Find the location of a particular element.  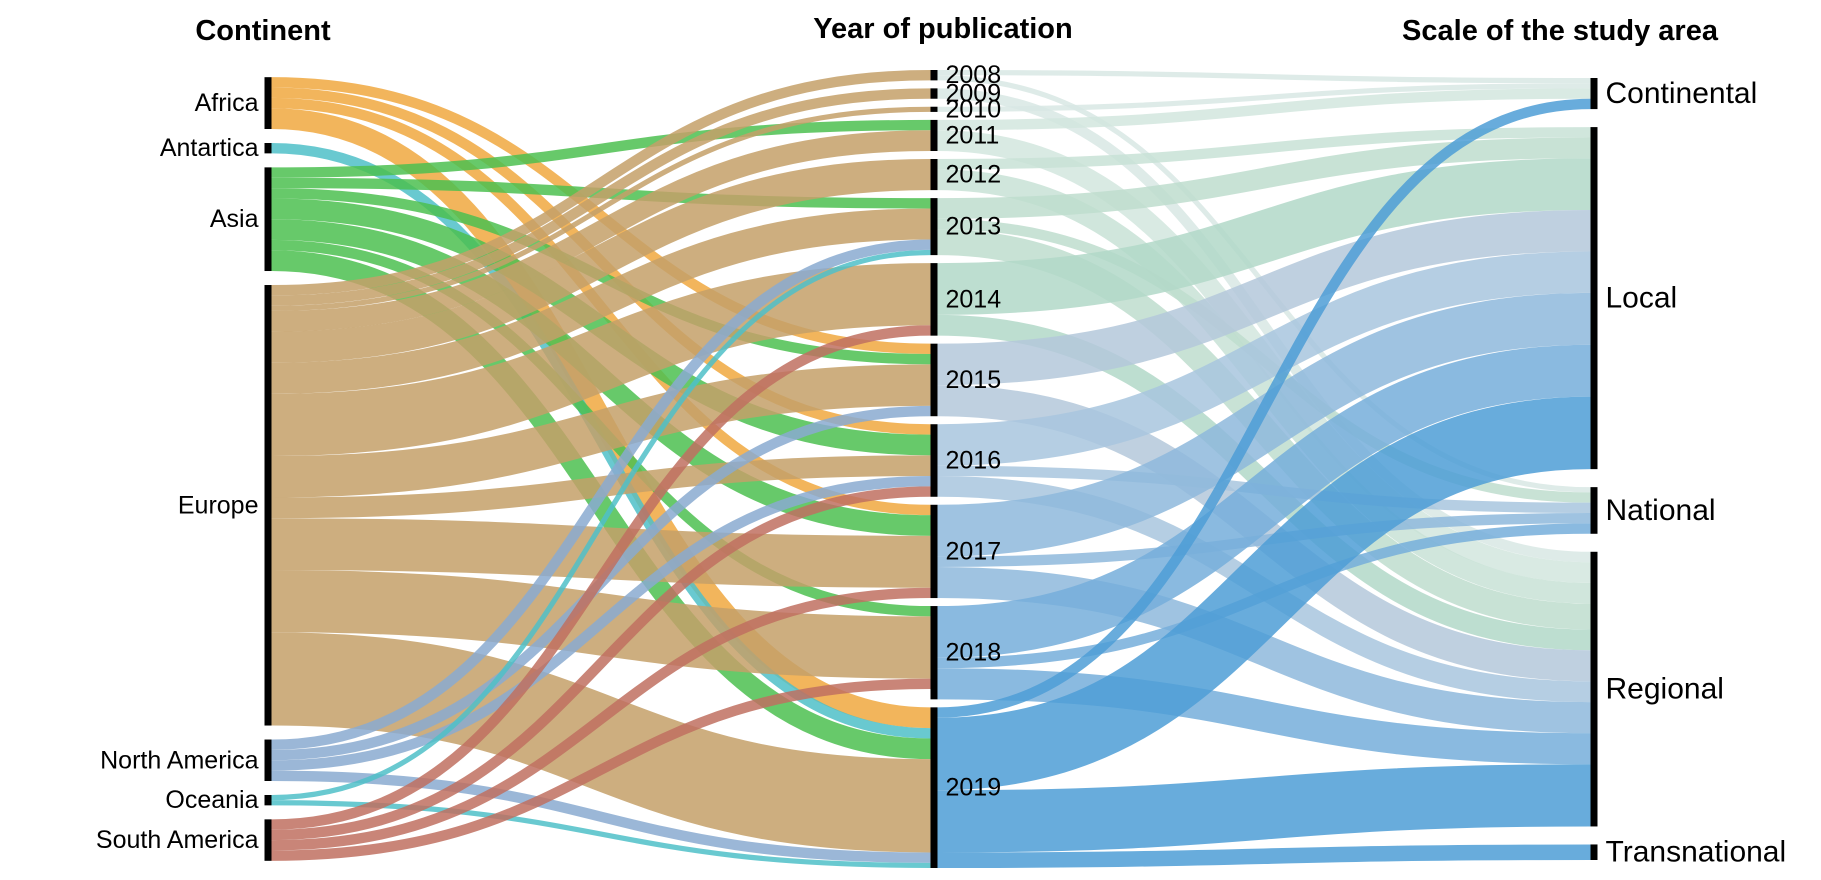

node-continental is located at coordinates (1594, 94).